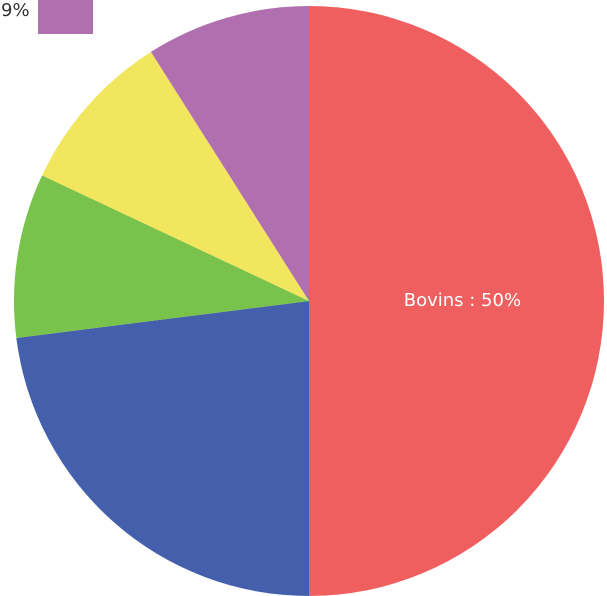 The image size is (607, 596). What do you see at coordinates (65, 17) in the screenshot?
I see `tooltip-swatch` at bounding box center [65, 17].